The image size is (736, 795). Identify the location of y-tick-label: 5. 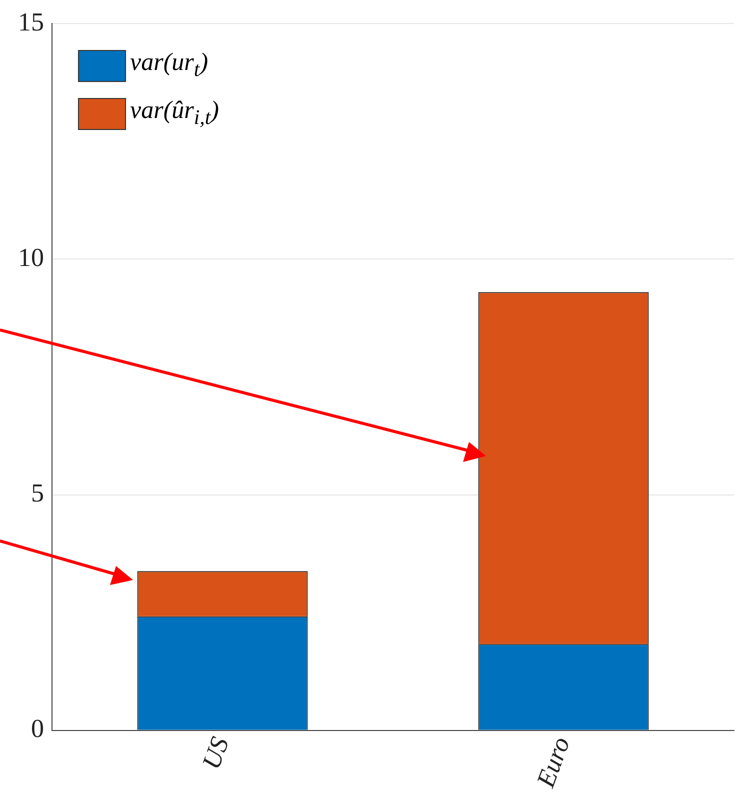
(37, 493).